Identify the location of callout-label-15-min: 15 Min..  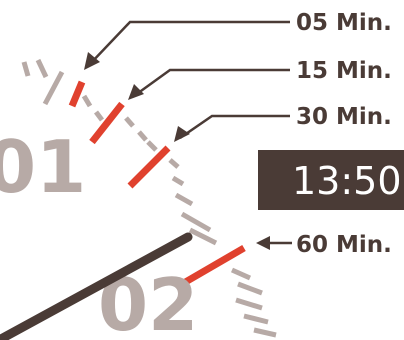
(344, 71).